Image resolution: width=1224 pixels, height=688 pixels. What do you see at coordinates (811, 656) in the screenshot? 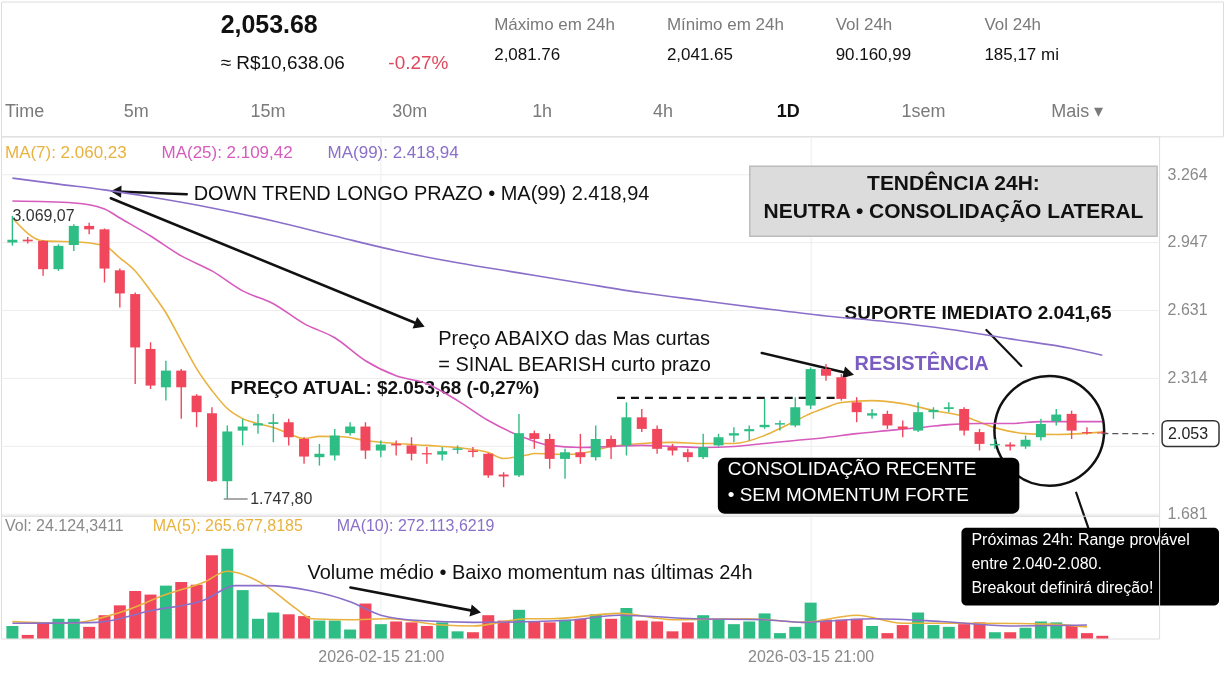
I see `x-tick-label: 2026-03-15 21:00` at bounding box center [811, 656].